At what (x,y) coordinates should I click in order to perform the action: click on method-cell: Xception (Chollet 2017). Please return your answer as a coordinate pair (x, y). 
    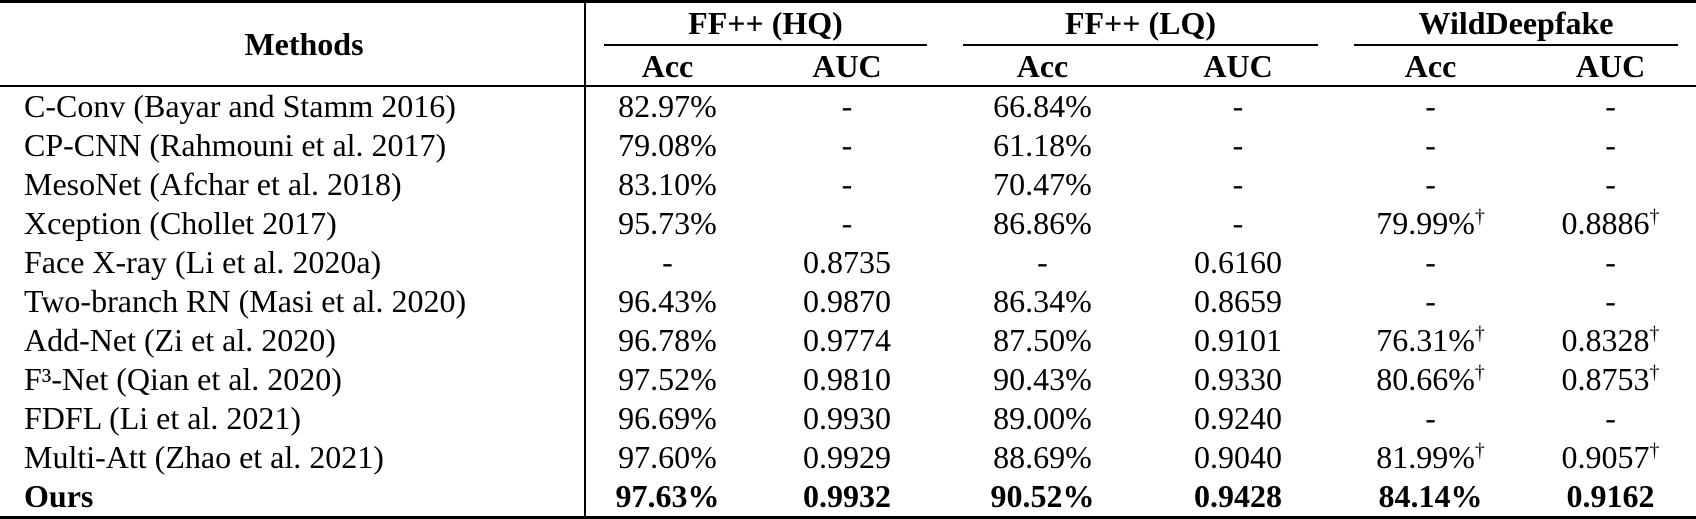
    Looking at the image, I should click on (293, 223).